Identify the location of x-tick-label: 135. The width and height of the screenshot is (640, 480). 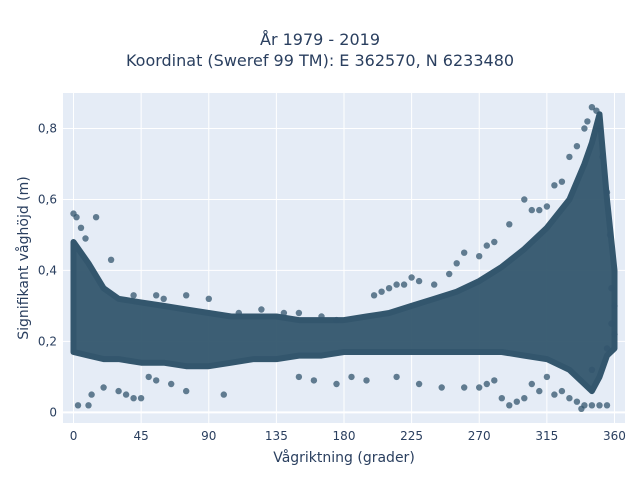
(276, 436).